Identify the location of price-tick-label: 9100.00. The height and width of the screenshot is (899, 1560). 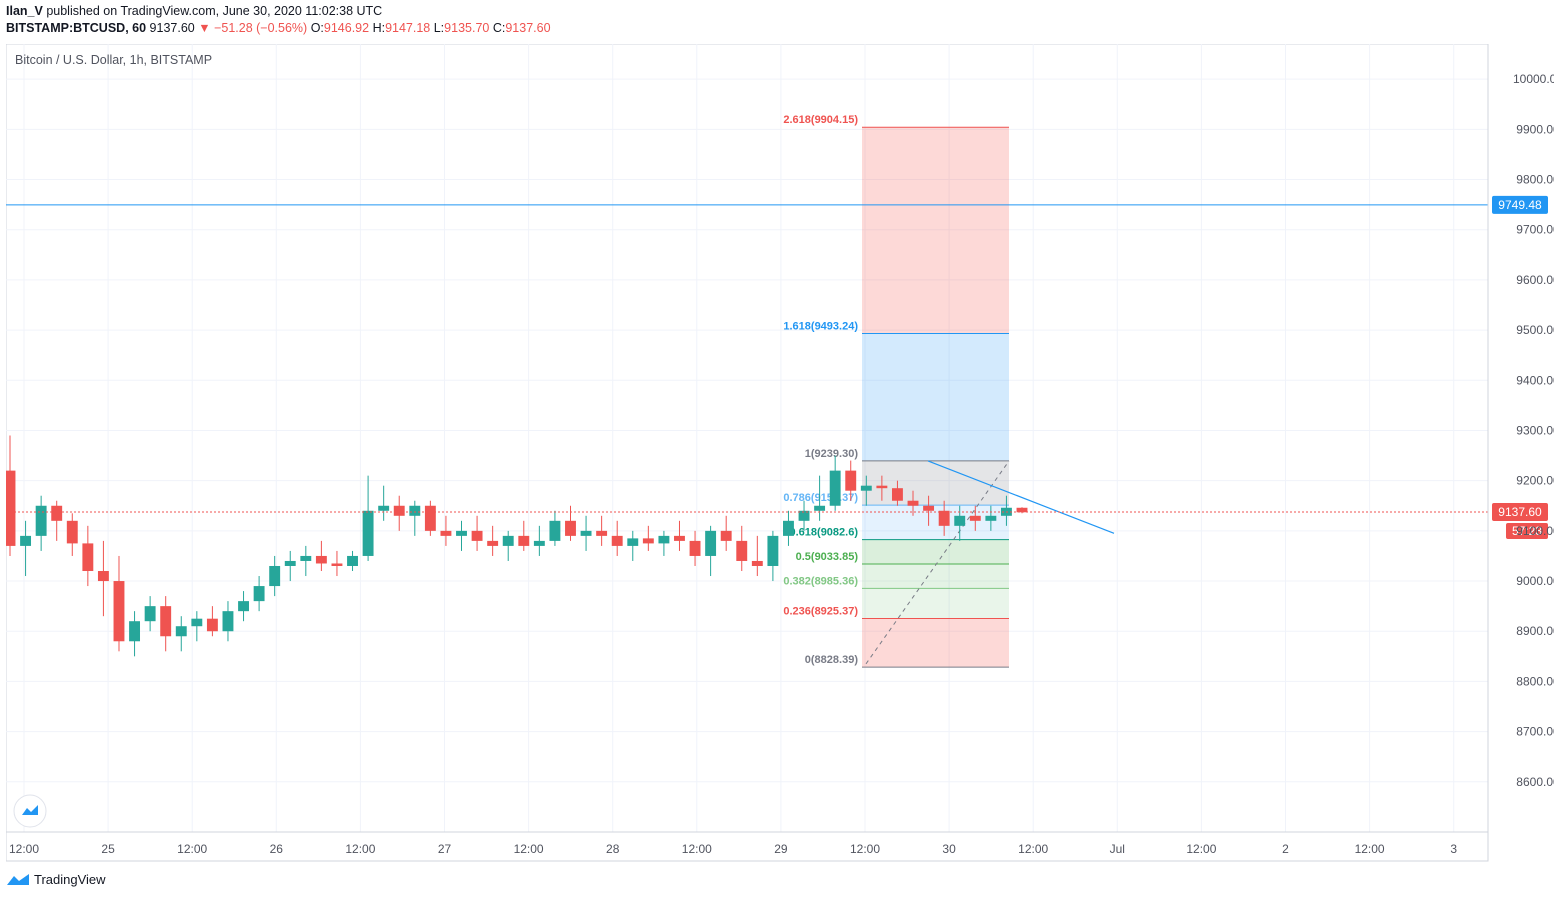
(1535, 531).